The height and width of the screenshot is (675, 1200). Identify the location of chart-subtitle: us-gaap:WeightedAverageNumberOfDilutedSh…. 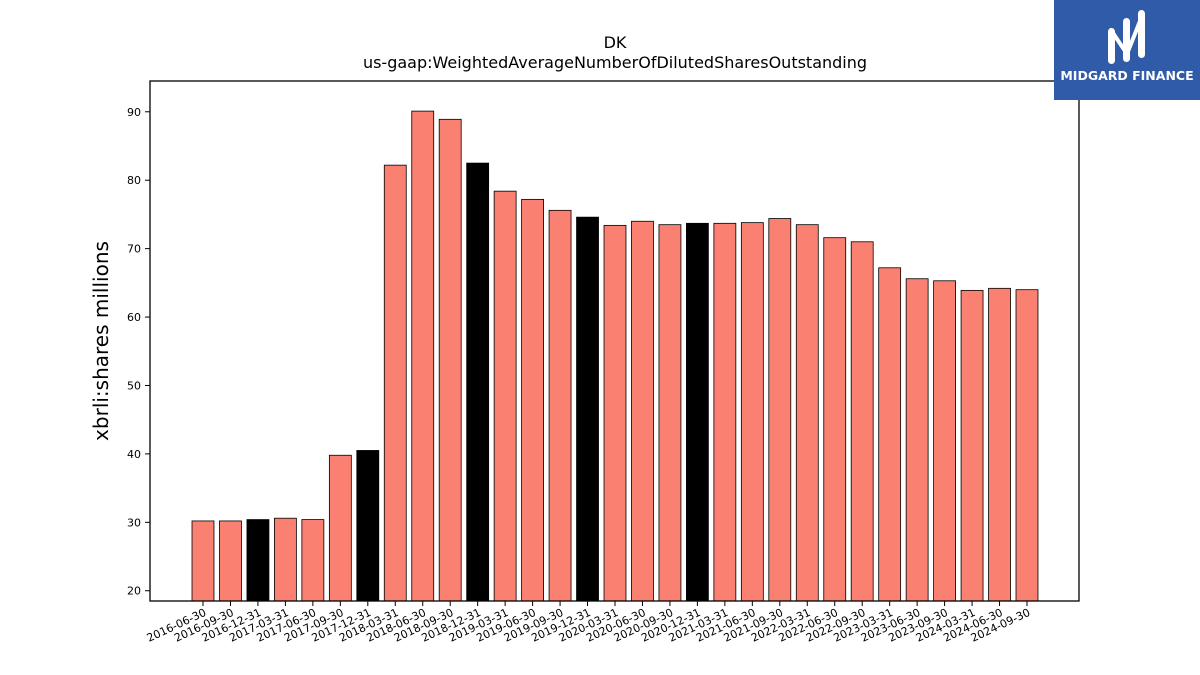
(615, 62).